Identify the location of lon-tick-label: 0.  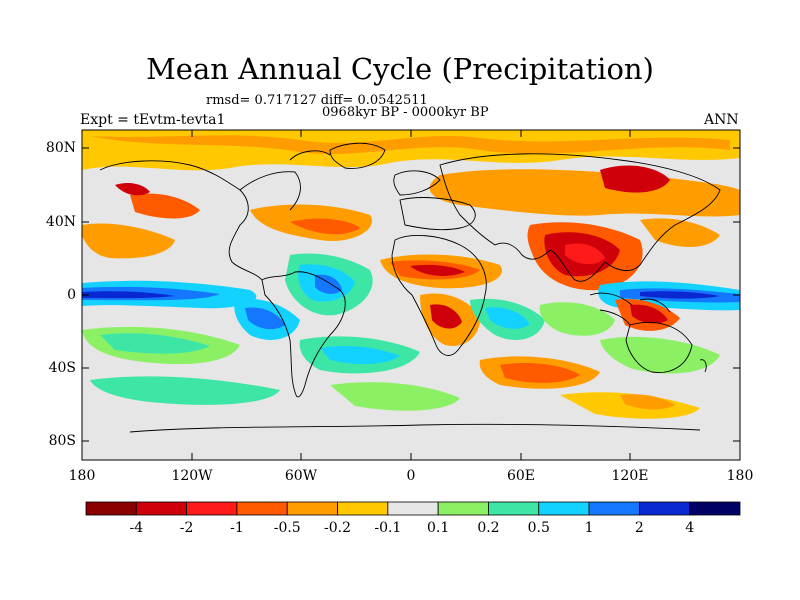
(411, 476).